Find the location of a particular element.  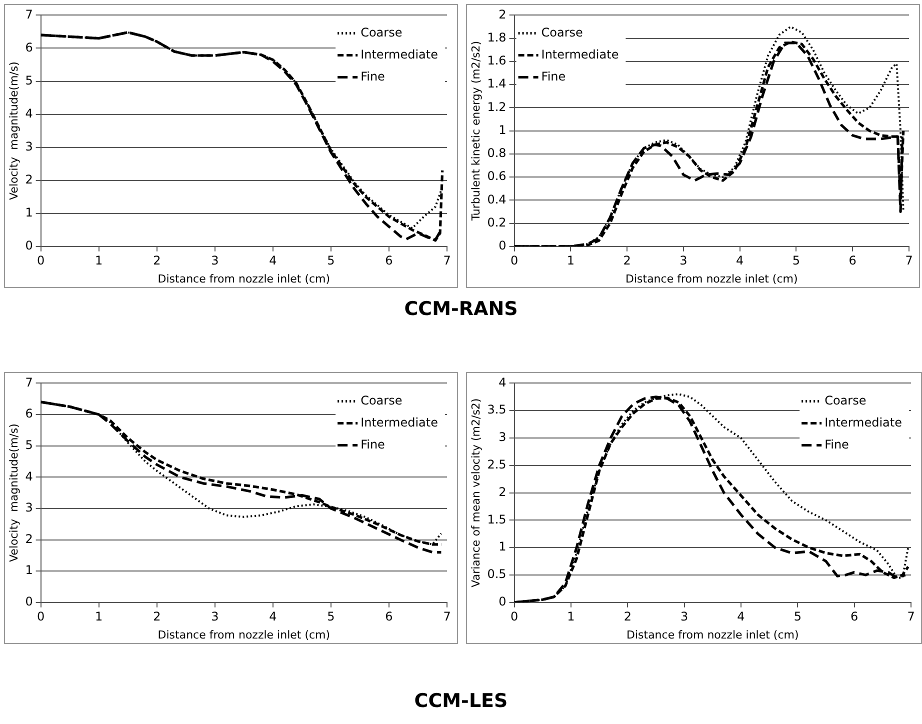

y-tick-label: 0.2 is located at coordinates (496, 222).